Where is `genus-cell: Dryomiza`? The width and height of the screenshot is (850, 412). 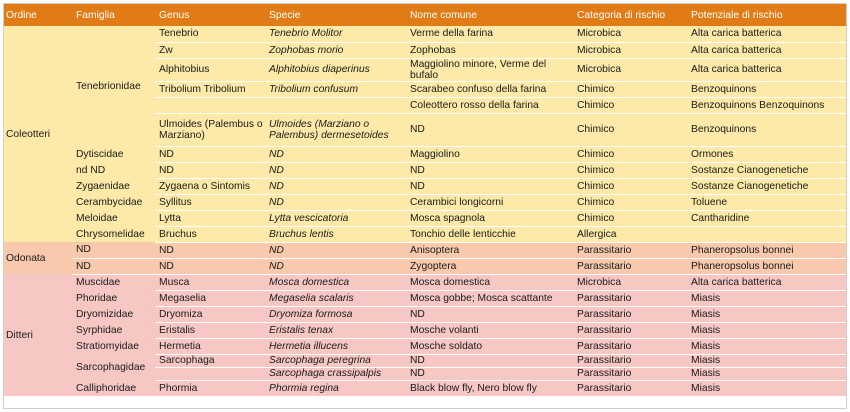 genus-cell: Dryomiza is located at coordinates (210, 314).